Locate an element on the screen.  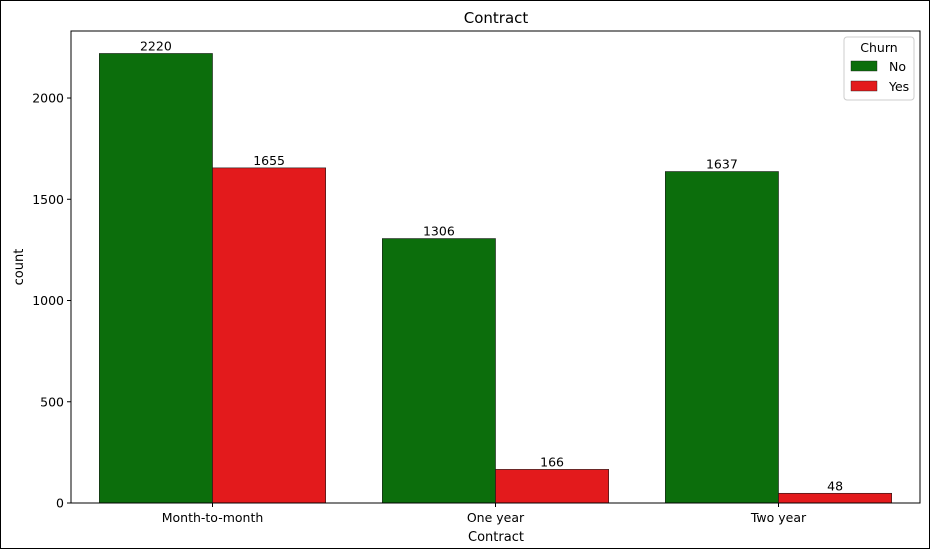
x-tick-label: One year is located at coordinates (496, 517).